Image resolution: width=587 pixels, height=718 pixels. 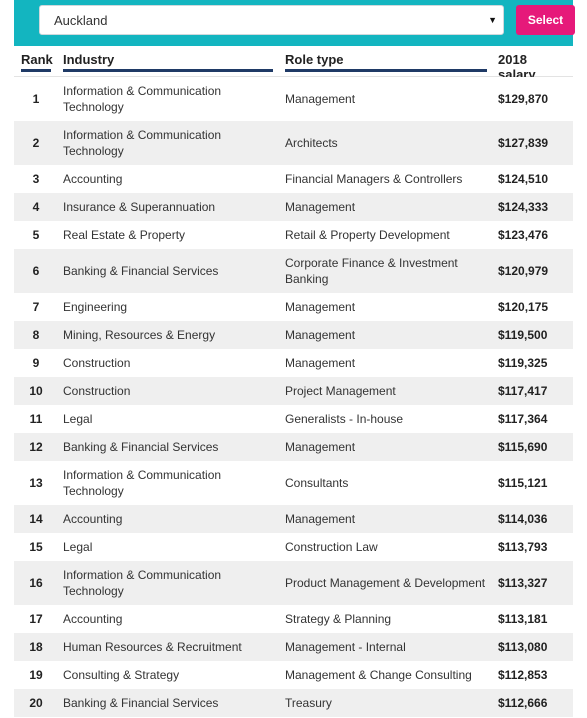 I want to click on salary-cell: $123,476, so click(x=523, y=235).